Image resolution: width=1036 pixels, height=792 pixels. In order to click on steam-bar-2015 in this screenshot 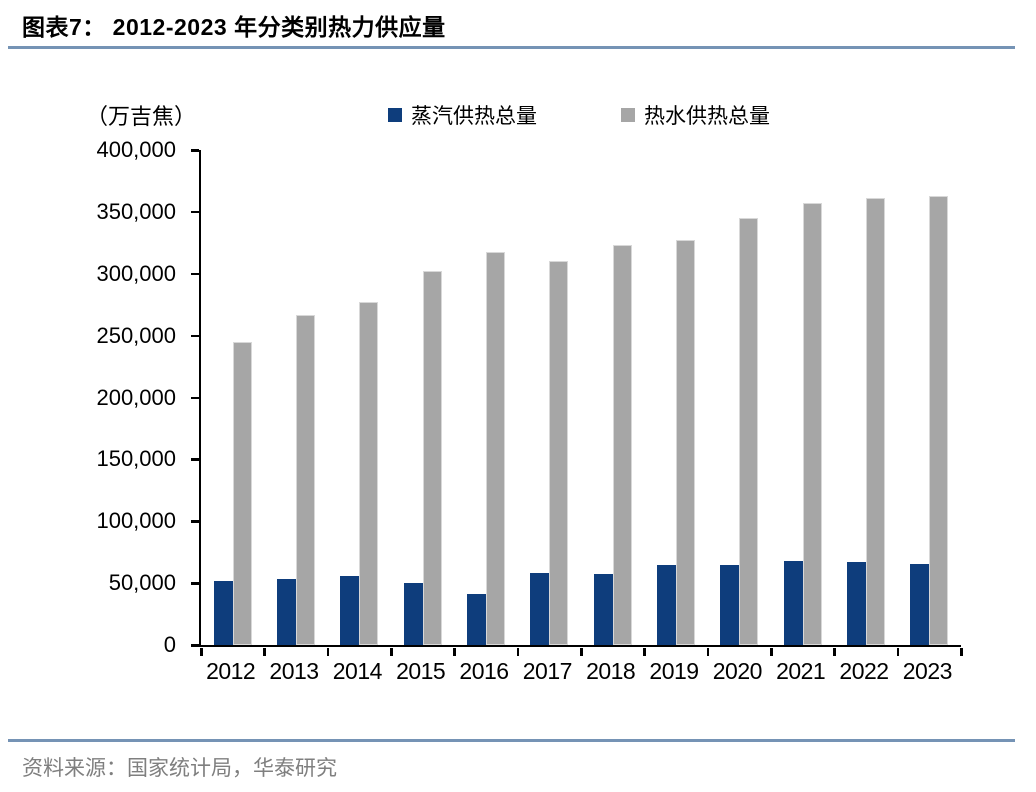, I will do `click(413, 614)`.